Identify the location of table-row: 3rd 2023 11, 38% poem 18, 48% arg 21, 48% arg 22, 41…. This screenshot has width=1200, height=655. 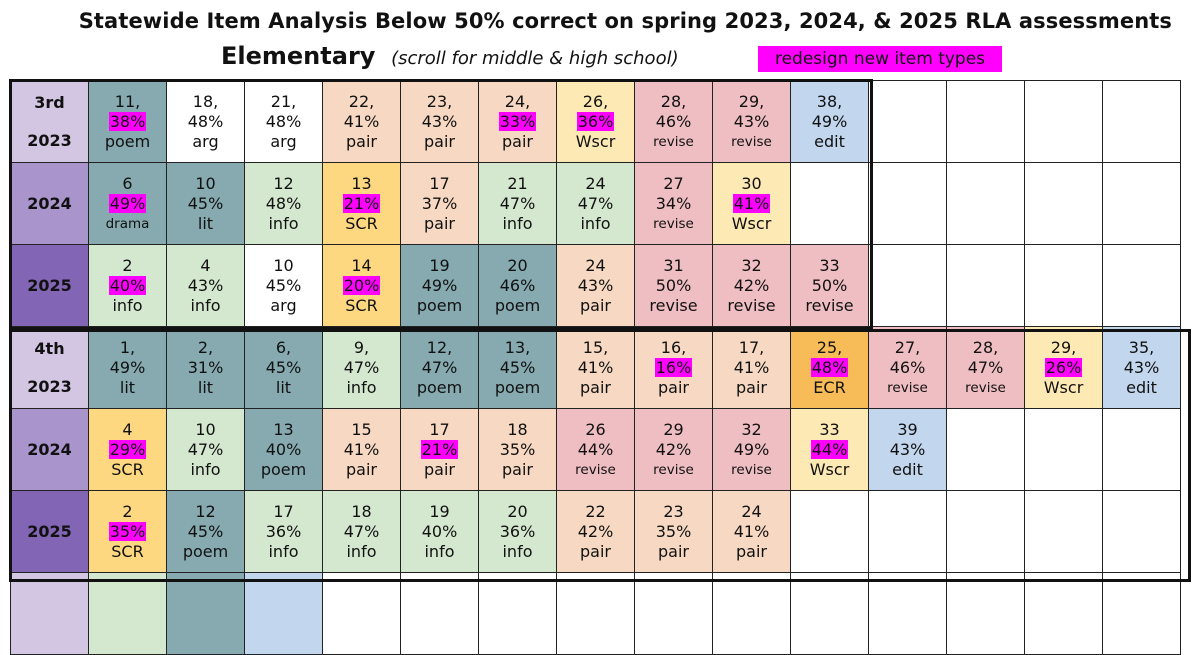
(595, 121).